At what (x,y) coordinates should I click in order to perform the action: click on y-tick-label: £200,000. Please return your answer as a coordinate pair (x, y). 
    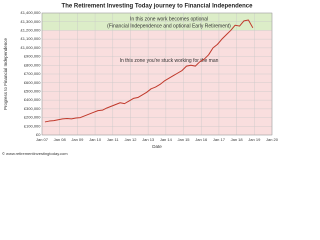
    Looking at the image, I should click on (32, 117).